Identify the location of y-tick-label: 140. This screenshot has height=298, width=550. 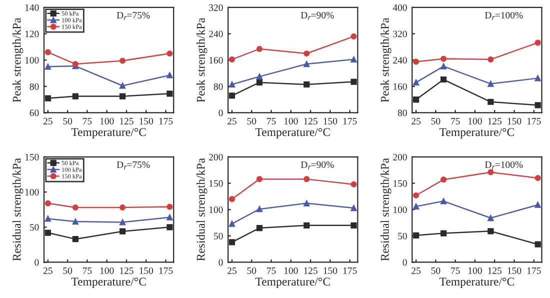
(32, 7).